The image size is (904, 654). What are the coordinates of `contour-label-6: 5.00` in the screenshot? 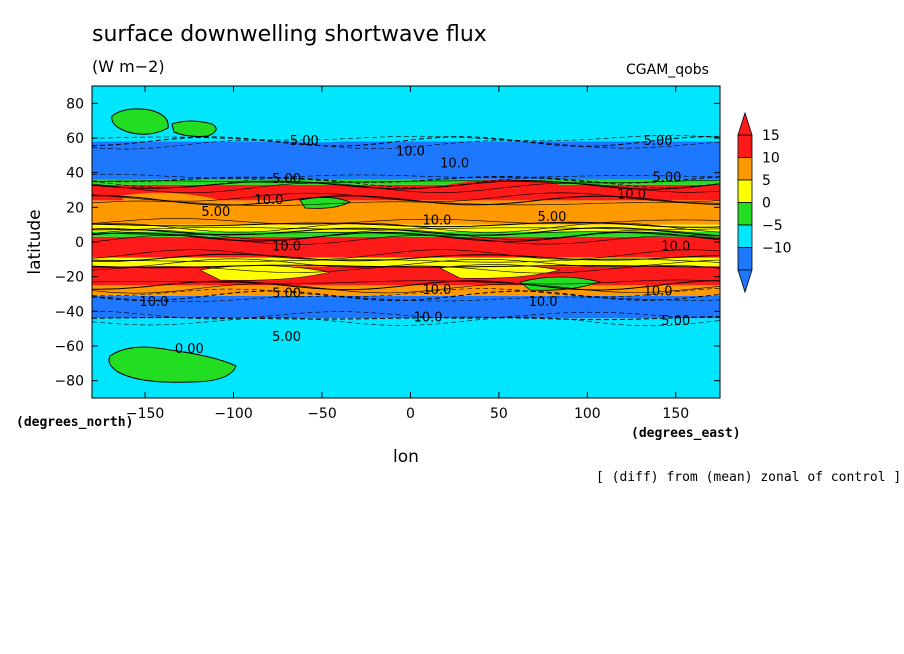 It's located at (215, 212).